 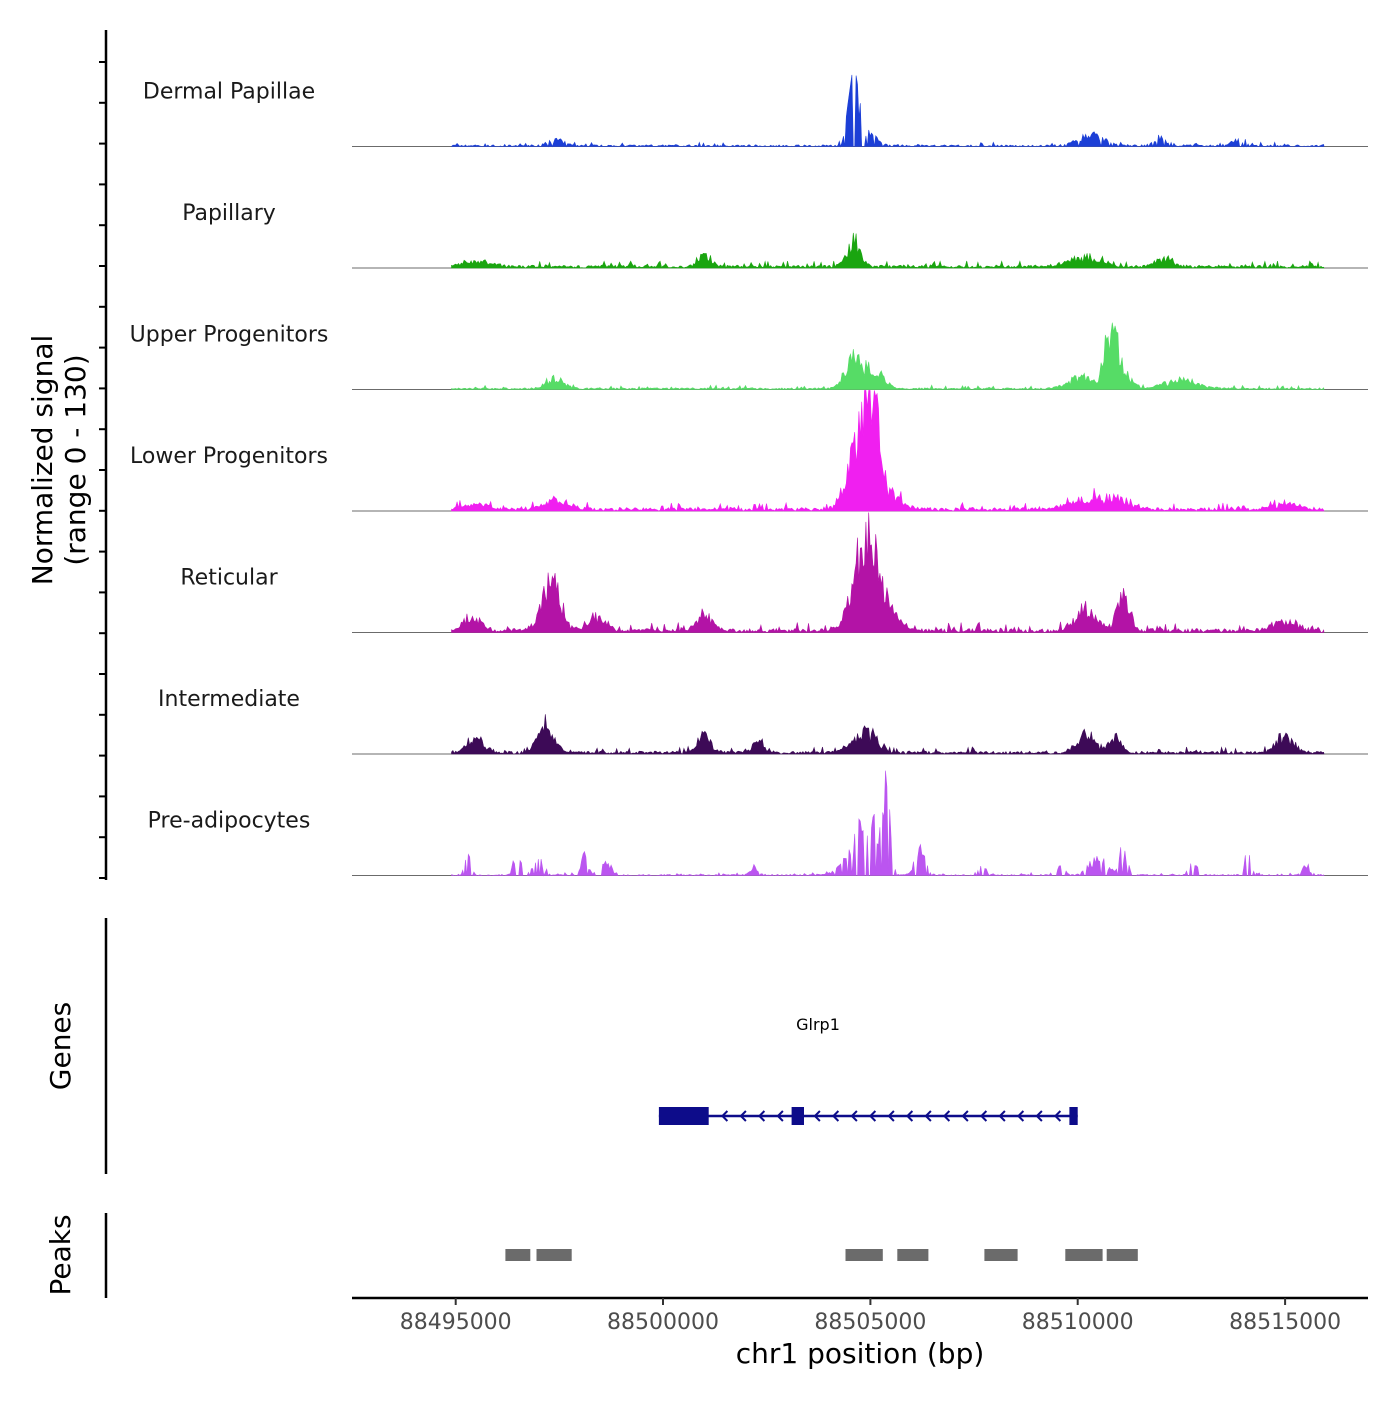 I want to click on track-label: Dermal Papillae, so click(x=229, y=92).